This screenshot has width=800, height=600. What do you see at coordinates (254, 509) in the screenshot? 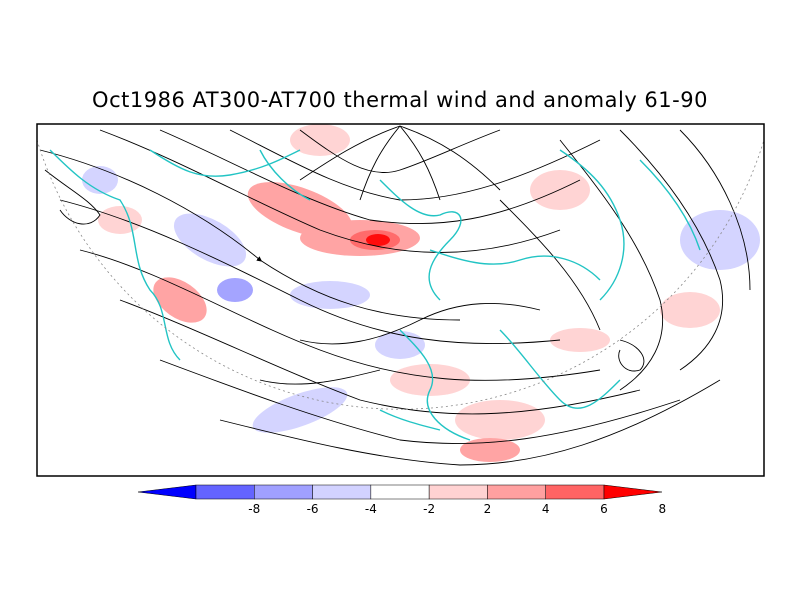
I see `colorbar-tick-label: -8` at bounding box center [254, 509].